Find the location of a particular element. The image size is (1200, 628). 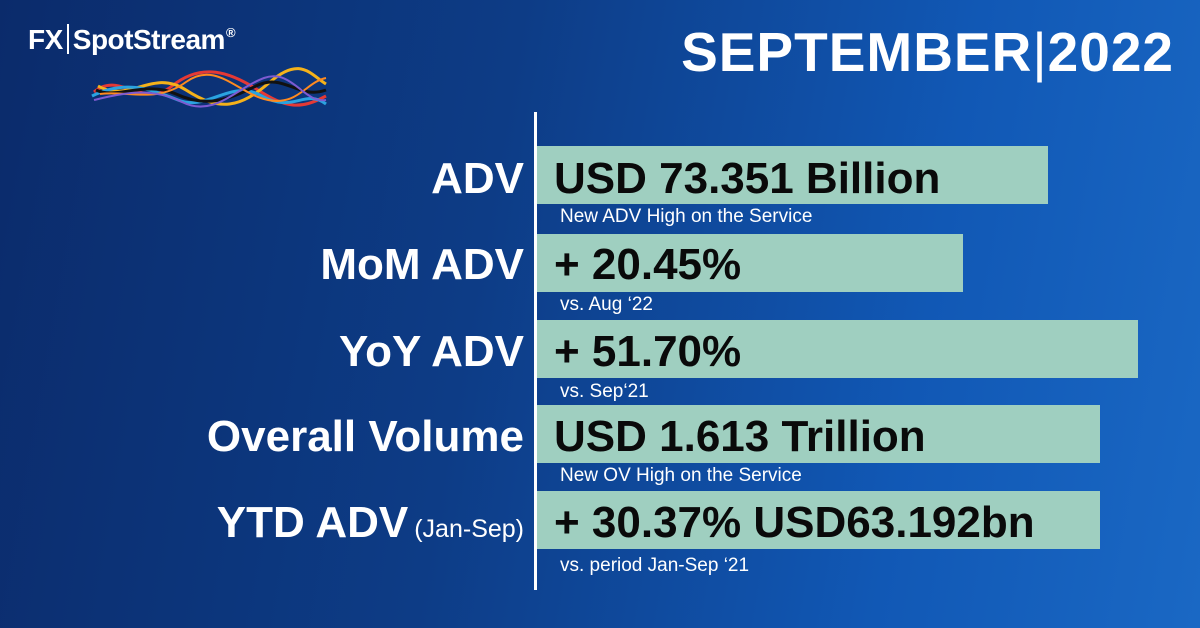

registered-mark: ® is located at coordinates (230, 32).